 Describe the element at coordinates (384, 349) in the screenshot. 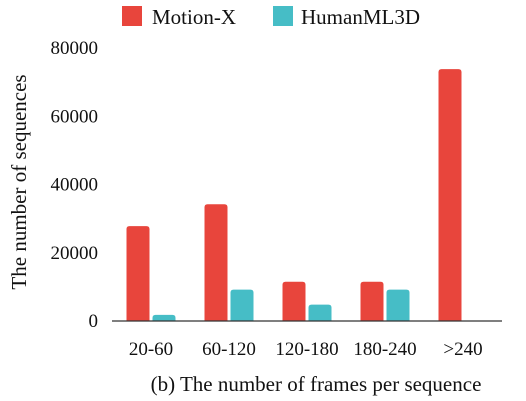

I see `x-tick-label: 180-240` at that location.